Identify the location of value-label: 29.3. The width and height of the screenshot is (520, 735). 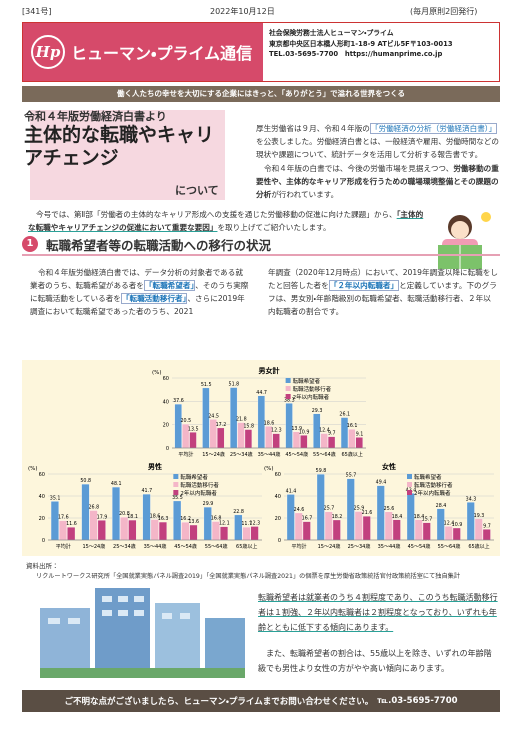
(317, 411).